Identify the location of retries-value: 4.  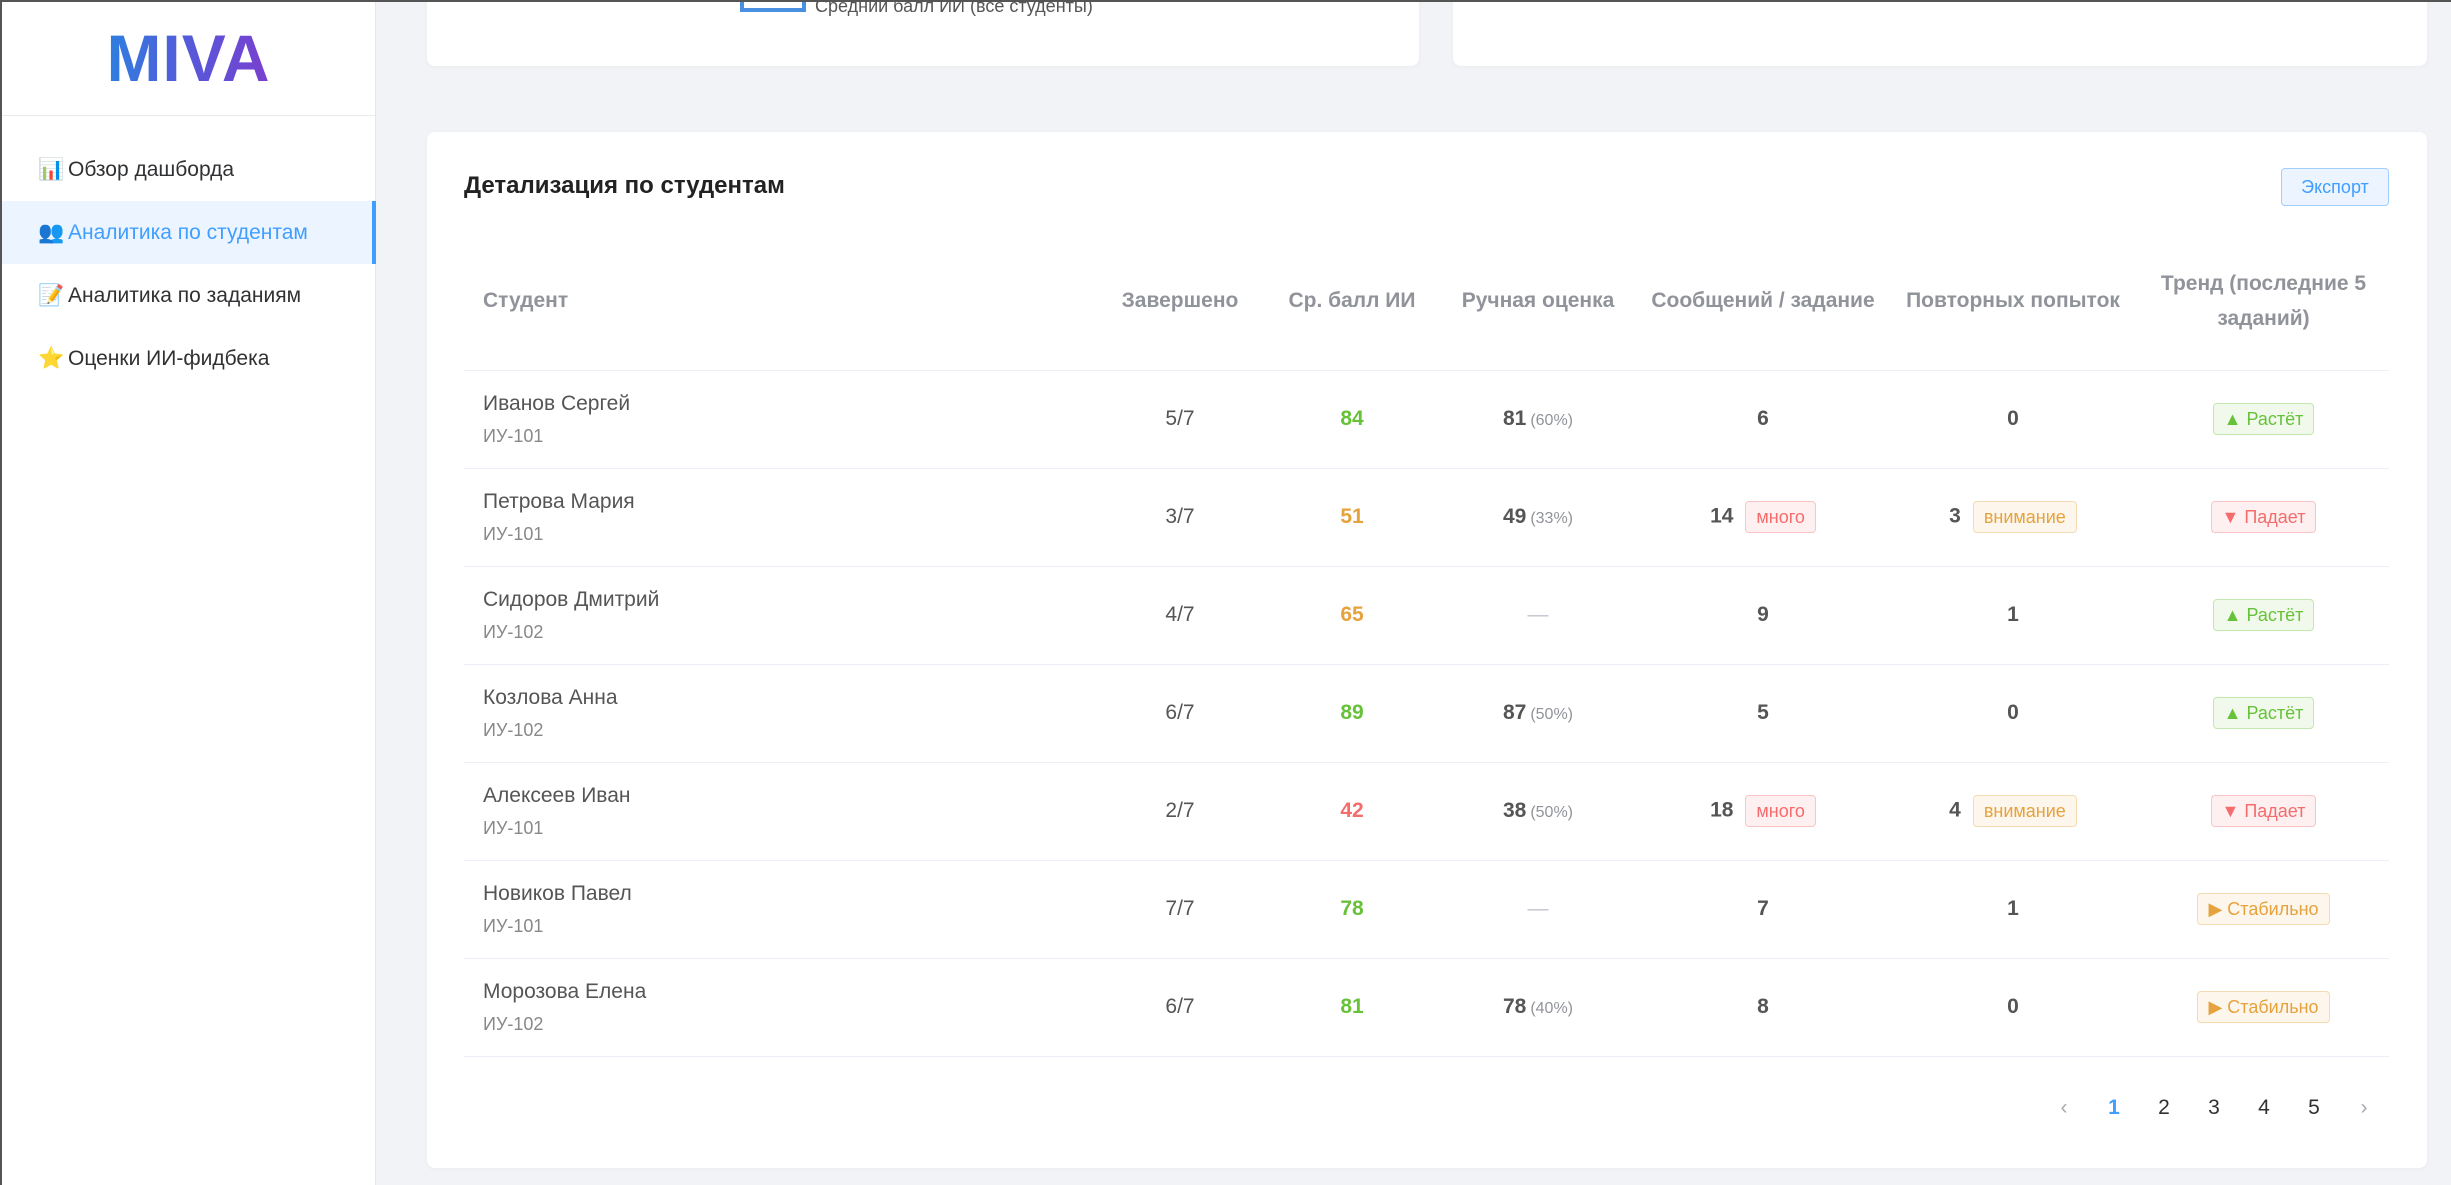
(1955, 810).